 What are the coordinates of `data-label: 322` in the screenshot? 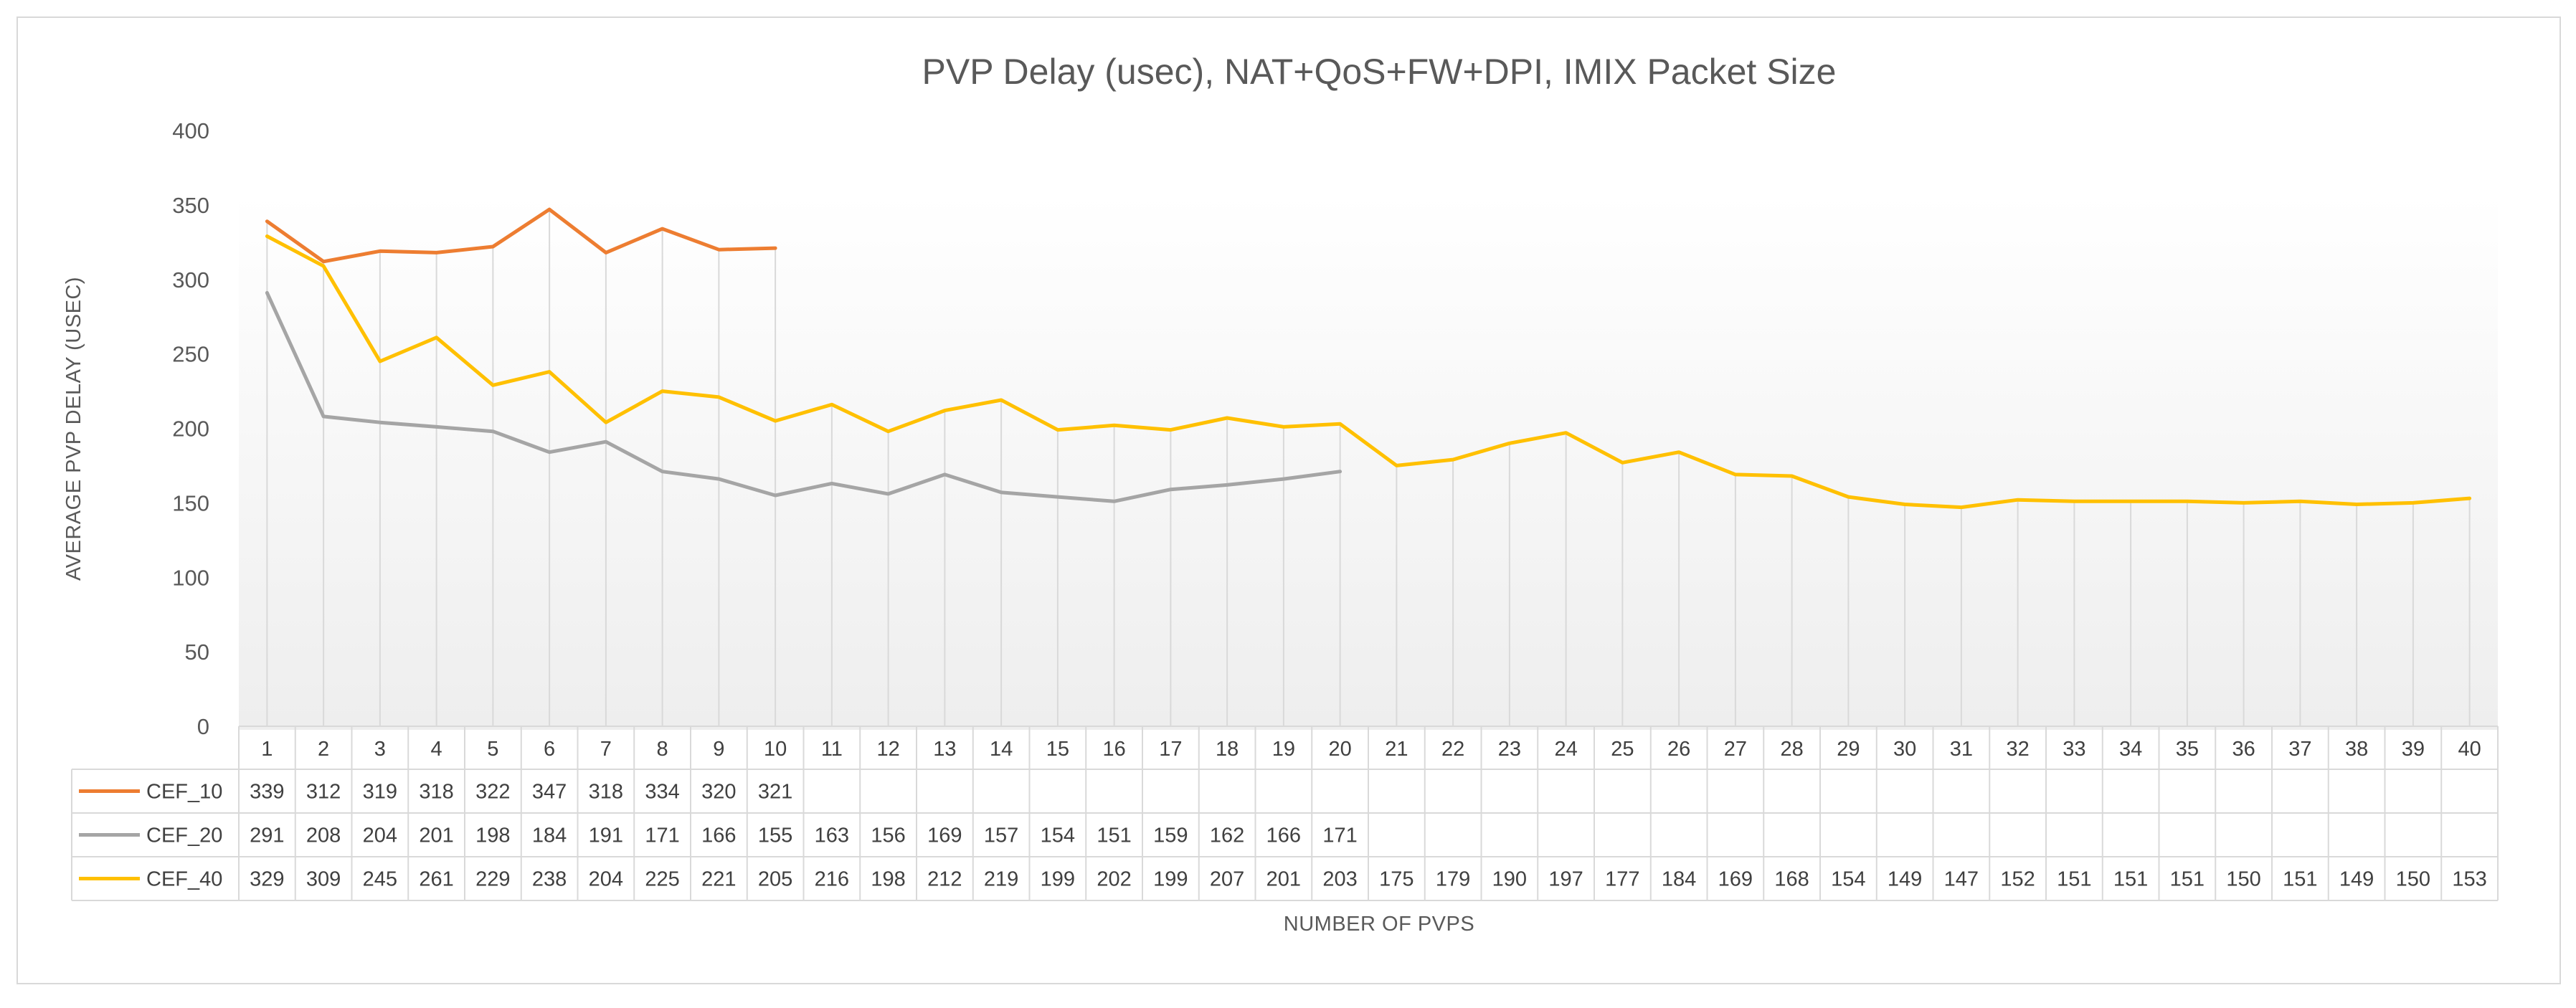 It's located at (492, 792).